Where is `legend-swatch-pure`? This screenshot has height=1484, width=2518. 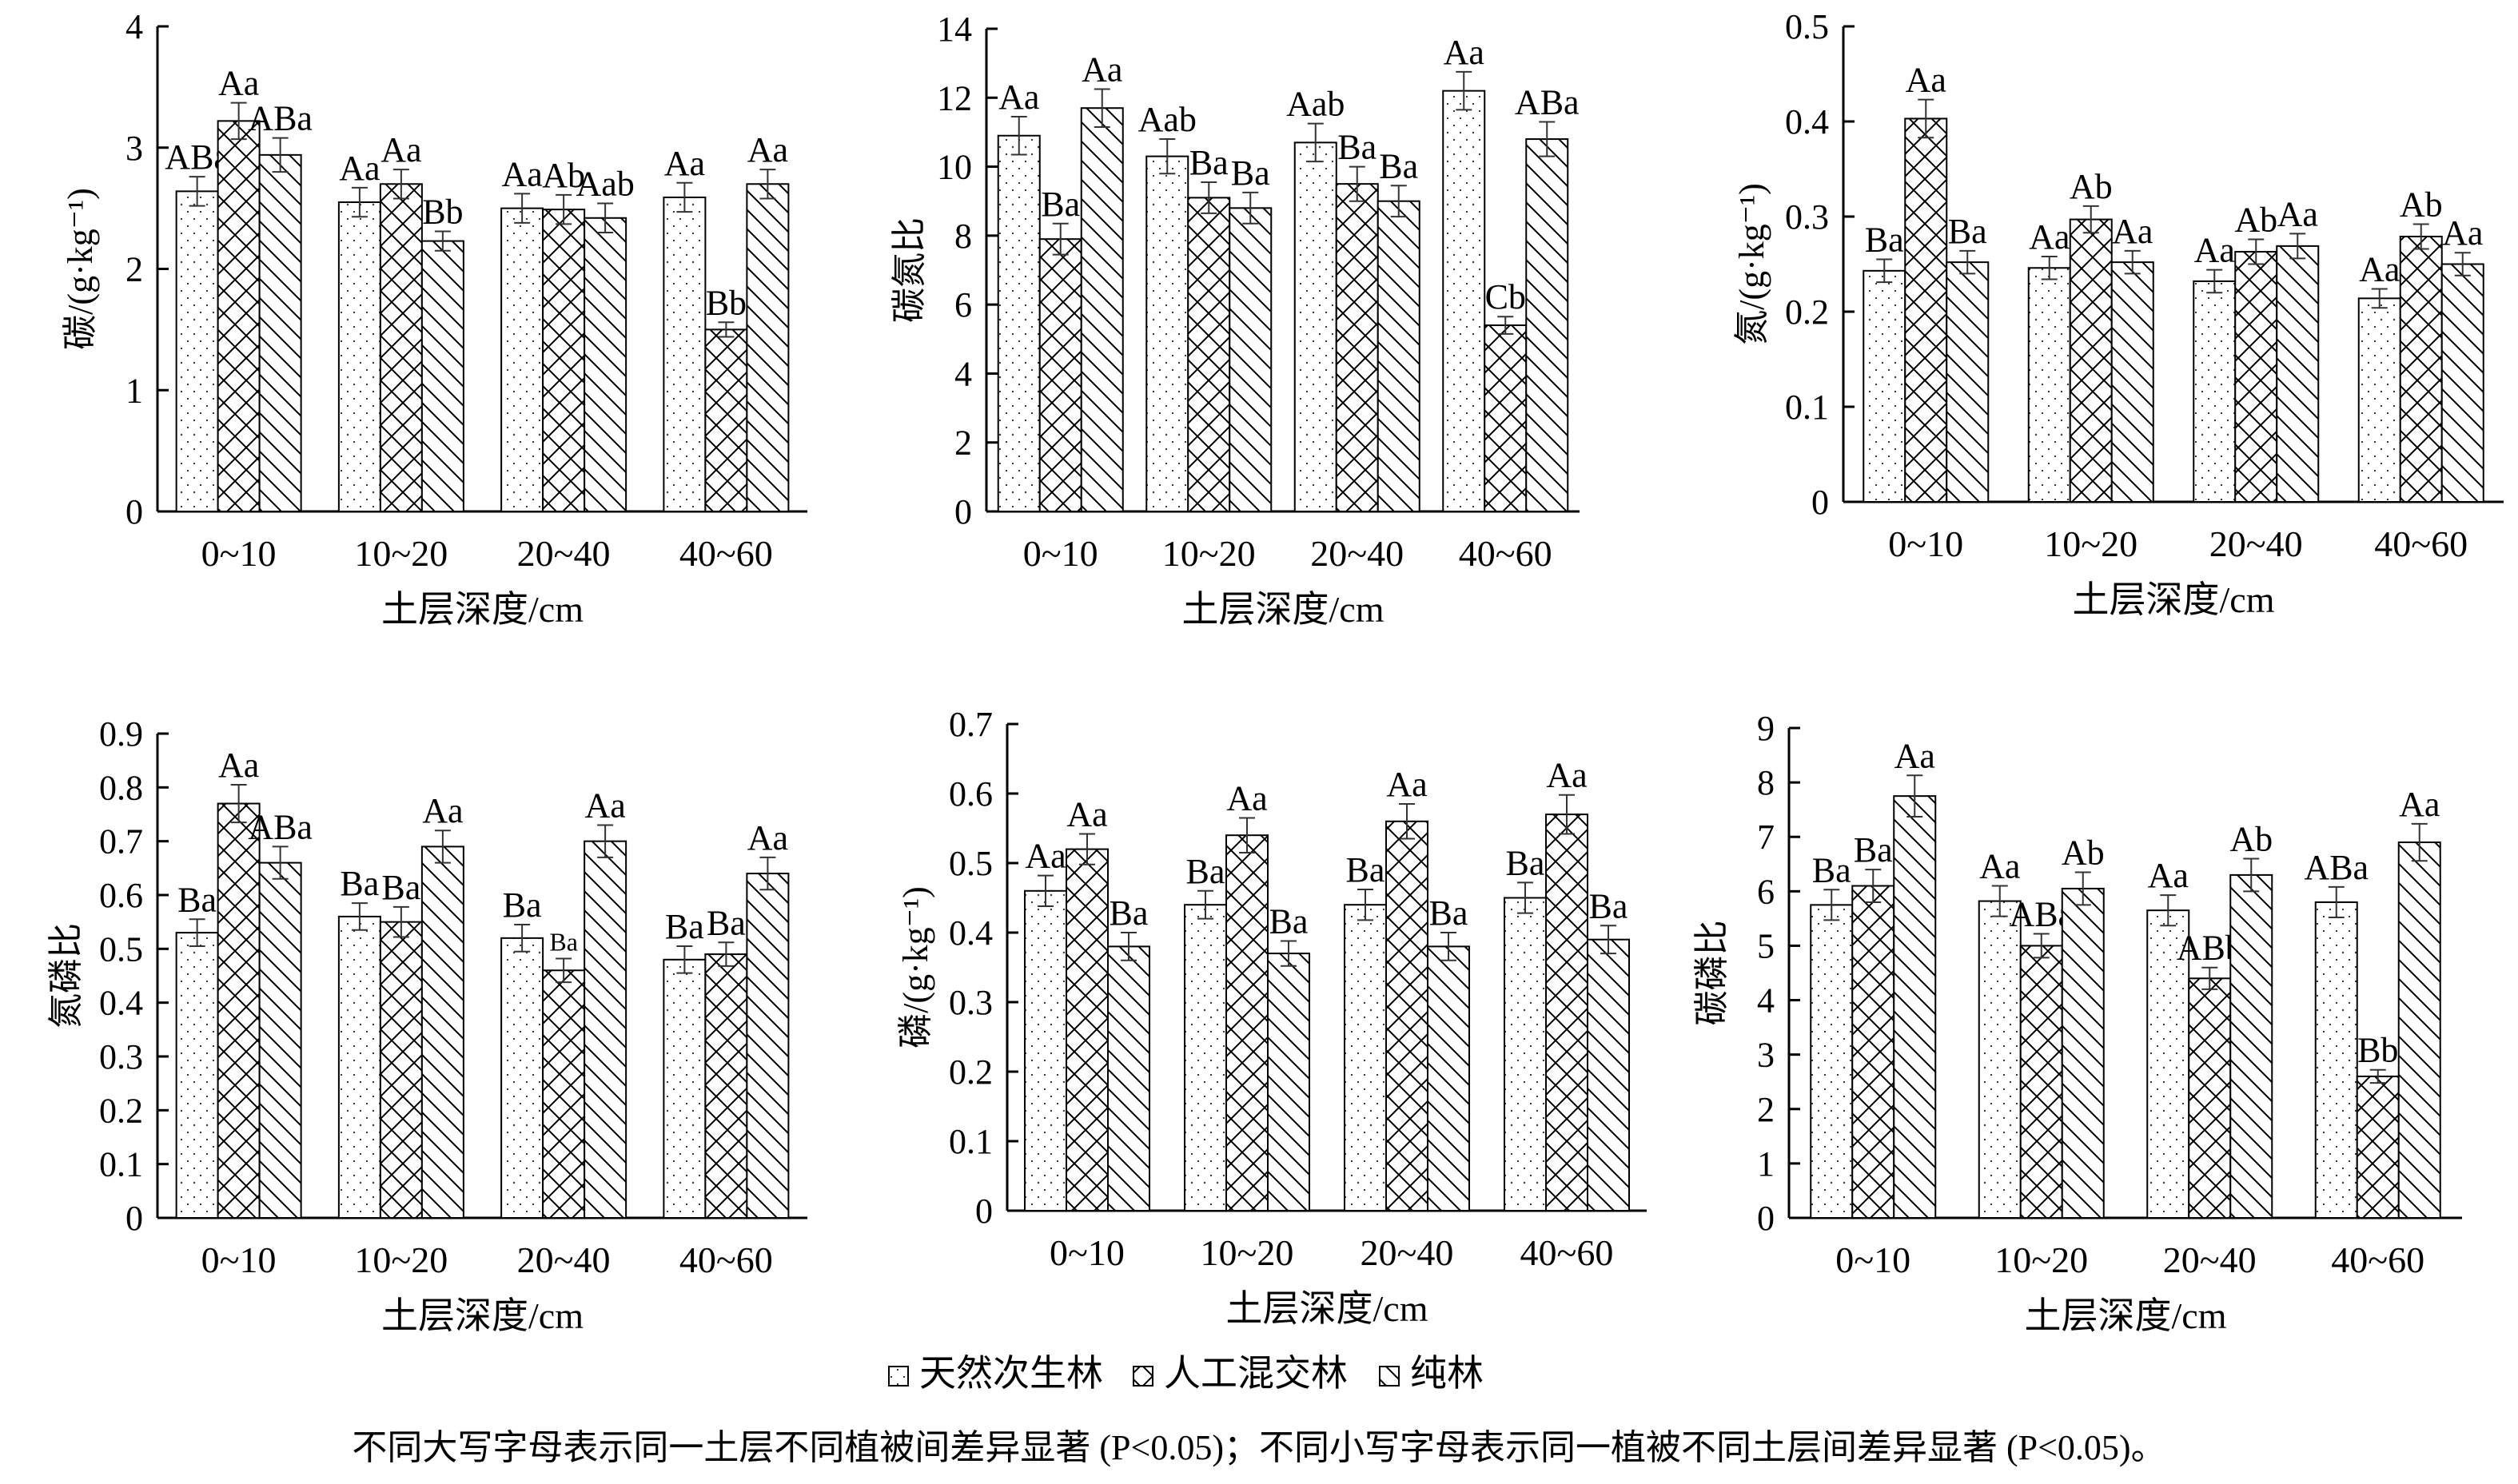
legend-swatch-pure is located at coordinates (1389, 1376).